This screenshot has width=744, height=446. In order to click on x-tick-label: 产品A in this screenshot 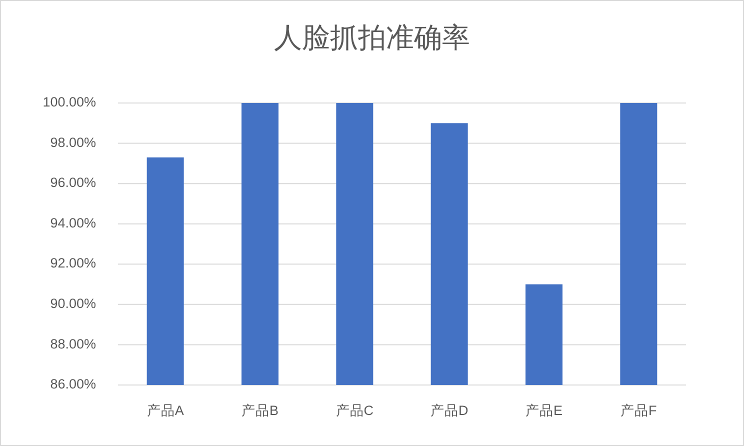, I will do `click(165, 410)`.